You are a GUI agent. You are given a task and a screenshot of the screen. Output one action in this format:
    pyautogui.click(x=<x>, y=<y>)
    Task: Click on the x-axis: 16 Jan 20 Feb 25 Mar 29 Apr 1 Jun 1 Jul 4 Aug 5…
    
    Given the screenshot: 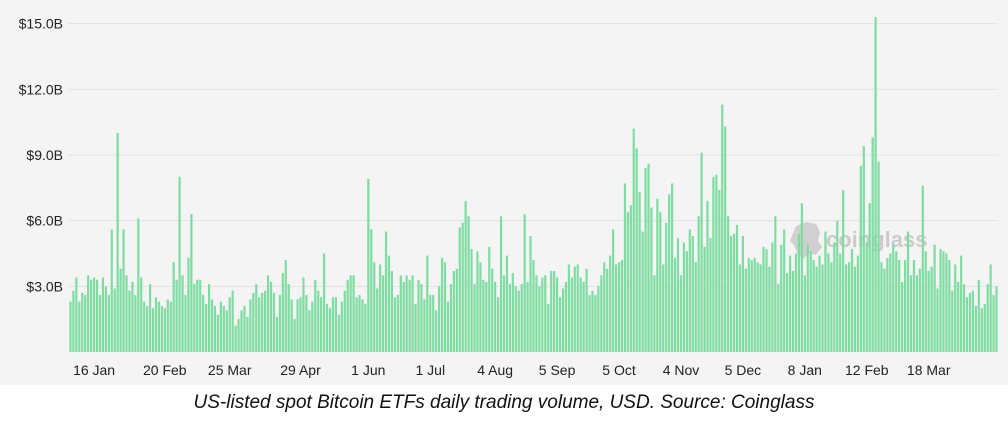 What is the action you would take?
    pyautogui.click(x=512, y=370)
    